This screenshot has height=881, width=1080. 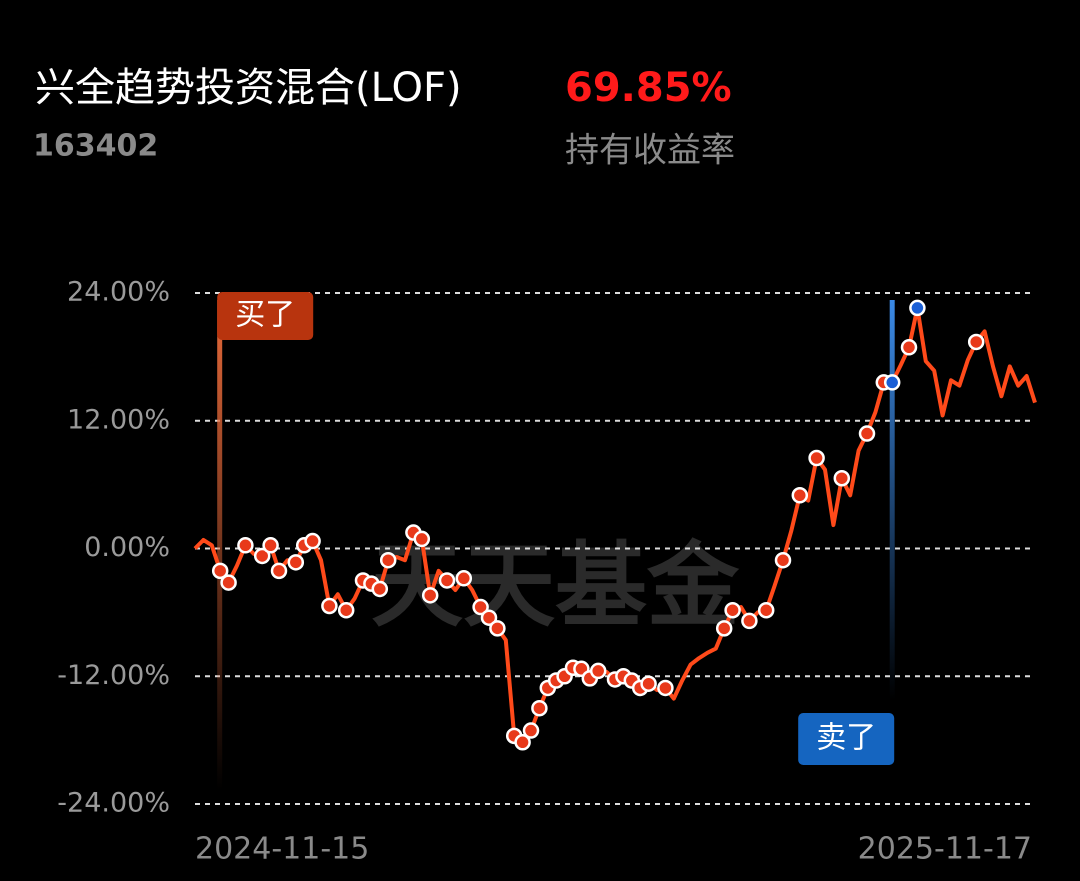 What do you see at coordinates (650, 151) in the screenshot?
I see `return-label: 持有收益率` at bounding box center [650, 151].